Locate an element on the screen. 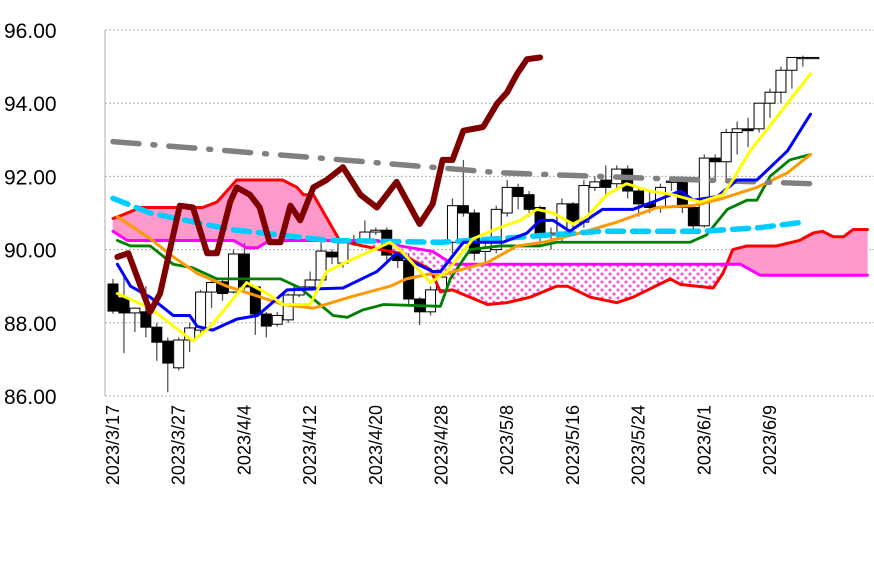 The image size is (874, 568). x-tick-label: 2023/5/16 is located at coordinates (573, 445).